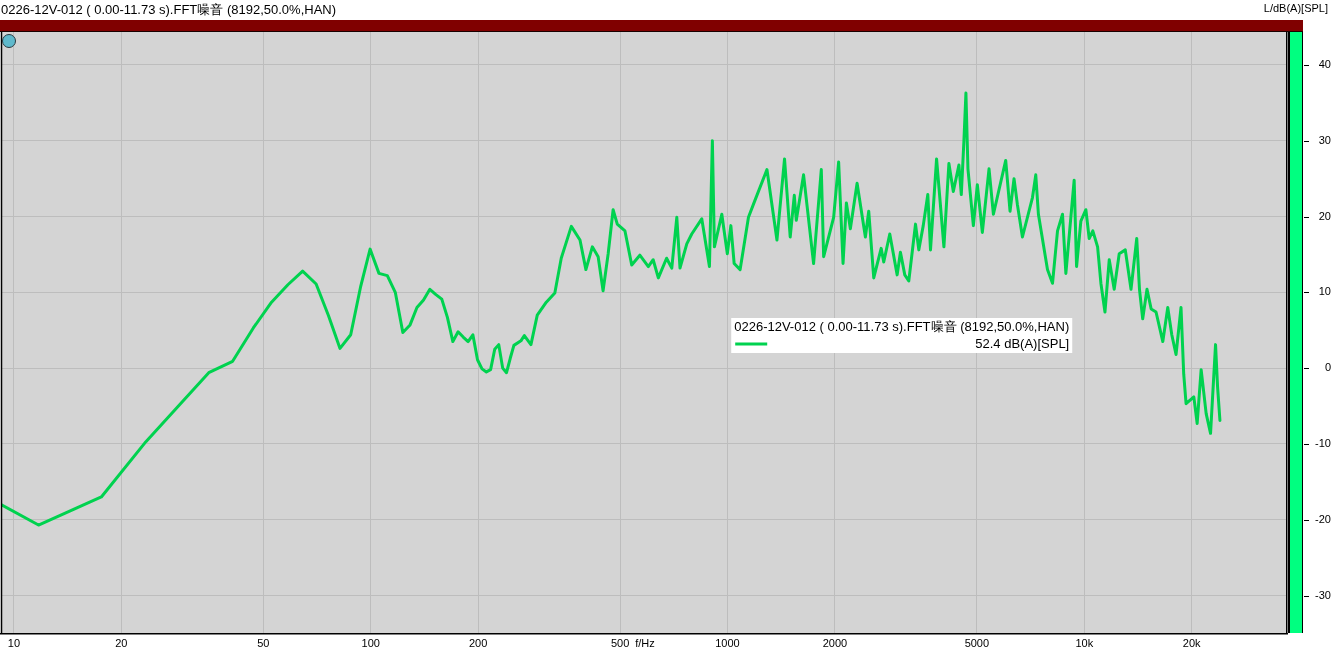 The width and height of the screenshot is (1331, 665). What do you see at coordinates (263, 643) in the screenshot?
I see `x-tick-label: 50` at bounding box center [263, 643].